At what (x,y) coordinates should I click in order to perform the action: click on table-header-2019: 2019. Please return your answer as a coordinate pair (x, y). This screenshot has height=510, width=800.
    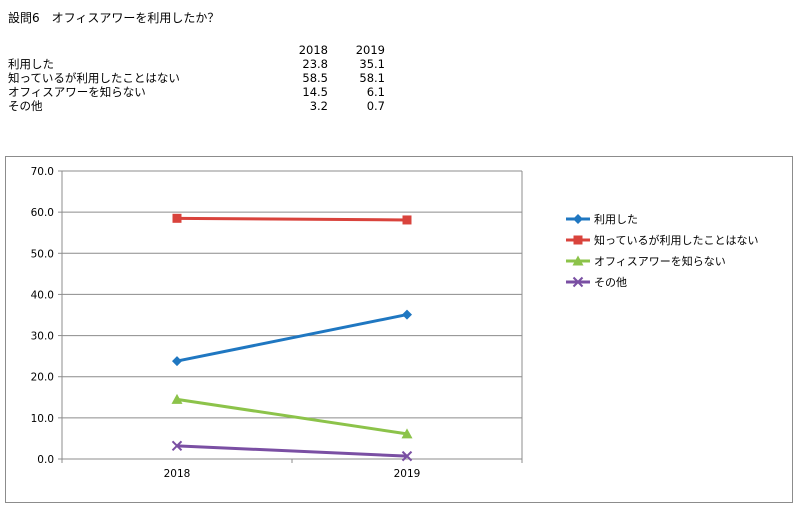
    Looking at the image, I should click on (370, 50).